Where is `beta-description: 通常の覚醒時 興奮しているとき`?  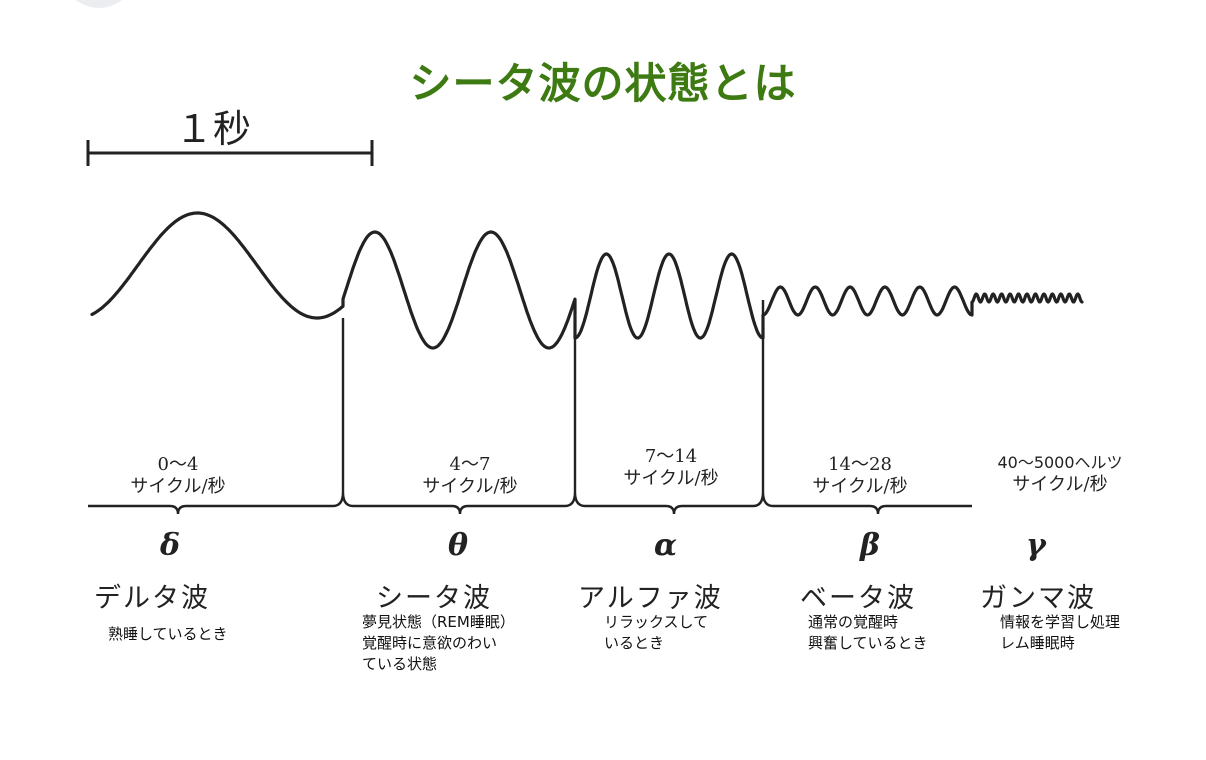
beta-description: 通常の覚醒時 興奮しているとき is located at coordinates (868, 633).